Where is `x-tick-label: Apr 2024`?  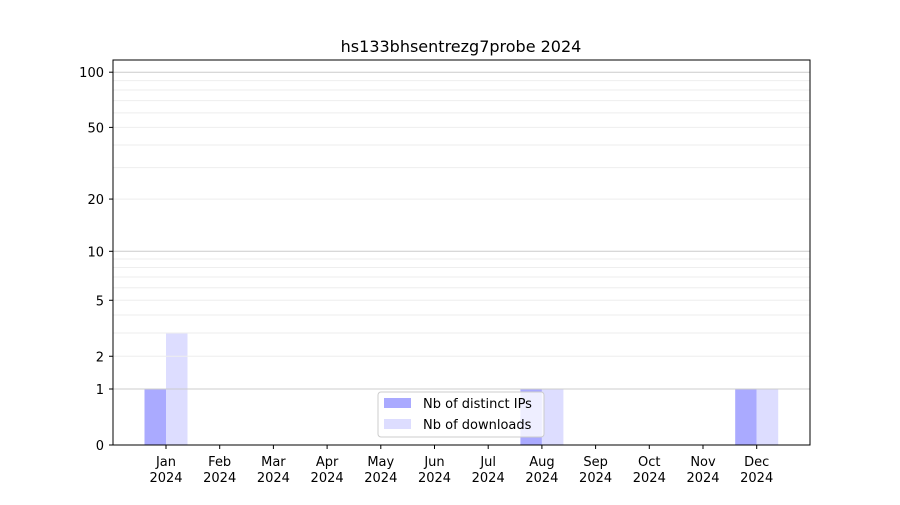
x-tick-label: Apr 2024 is located at coordinates (327, 470).